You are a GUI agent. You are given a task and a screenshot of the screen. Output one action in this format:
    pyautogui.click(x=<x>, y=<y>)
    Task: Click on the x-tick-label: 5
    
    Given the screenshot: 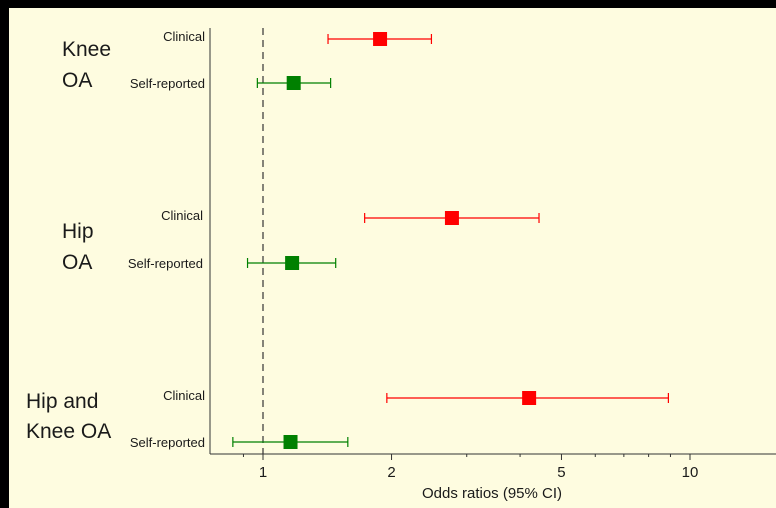 What is the action you would take?
    pyautogui.click(x=561, y=472)
    